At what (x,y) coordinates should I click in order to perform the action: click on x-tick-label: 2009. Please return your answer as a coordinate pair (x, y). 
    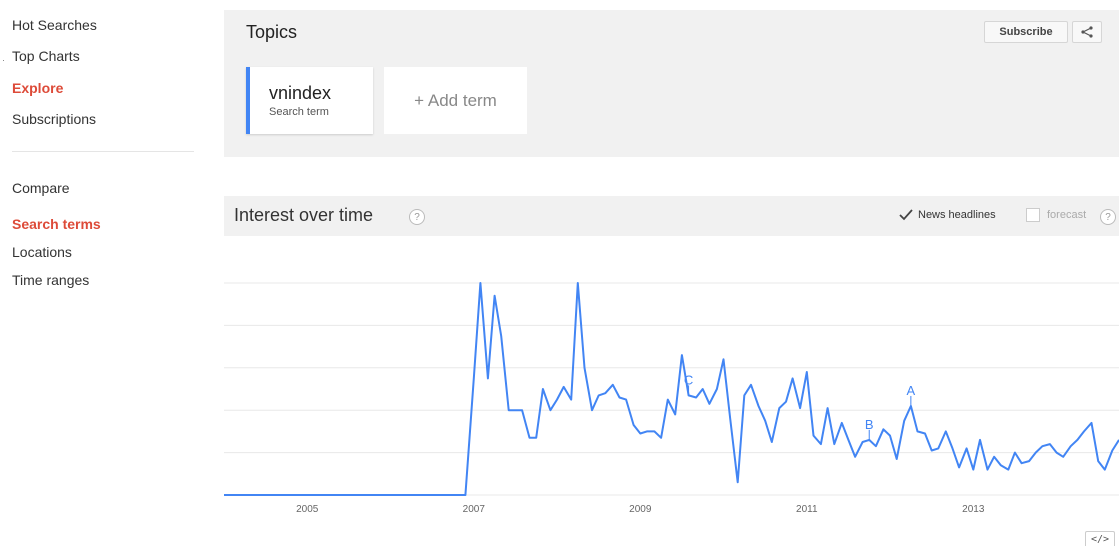
    Looking at the image, I should click on (640, 509).